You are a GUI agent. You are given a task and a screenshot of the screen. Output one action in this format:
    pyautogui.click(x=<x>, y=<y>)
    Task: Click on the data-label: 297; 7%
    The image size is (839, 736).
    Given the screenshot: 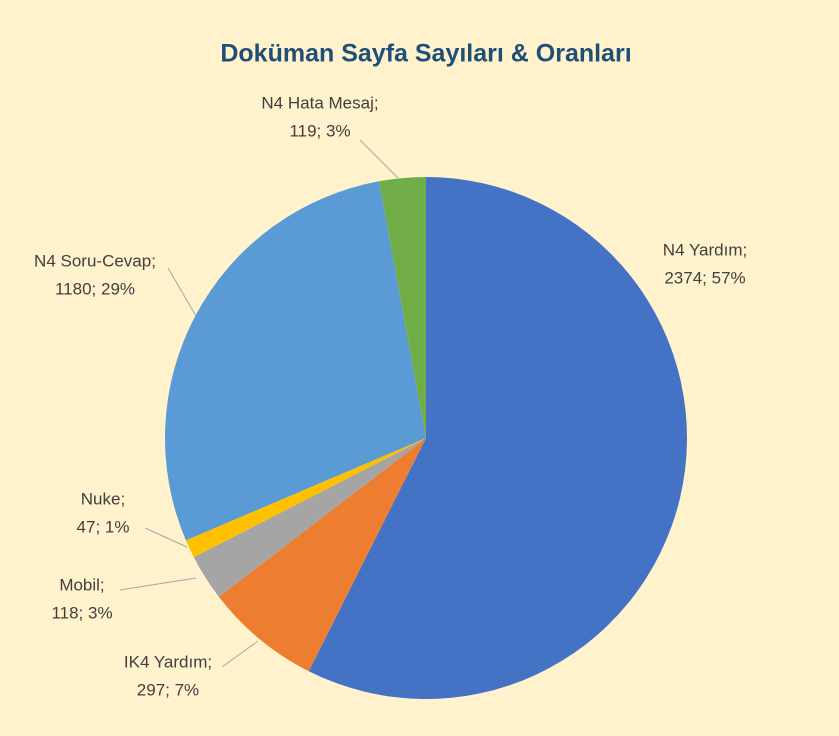 What is the action you would take?
    pyautogui.click(x=168, y=689)
    